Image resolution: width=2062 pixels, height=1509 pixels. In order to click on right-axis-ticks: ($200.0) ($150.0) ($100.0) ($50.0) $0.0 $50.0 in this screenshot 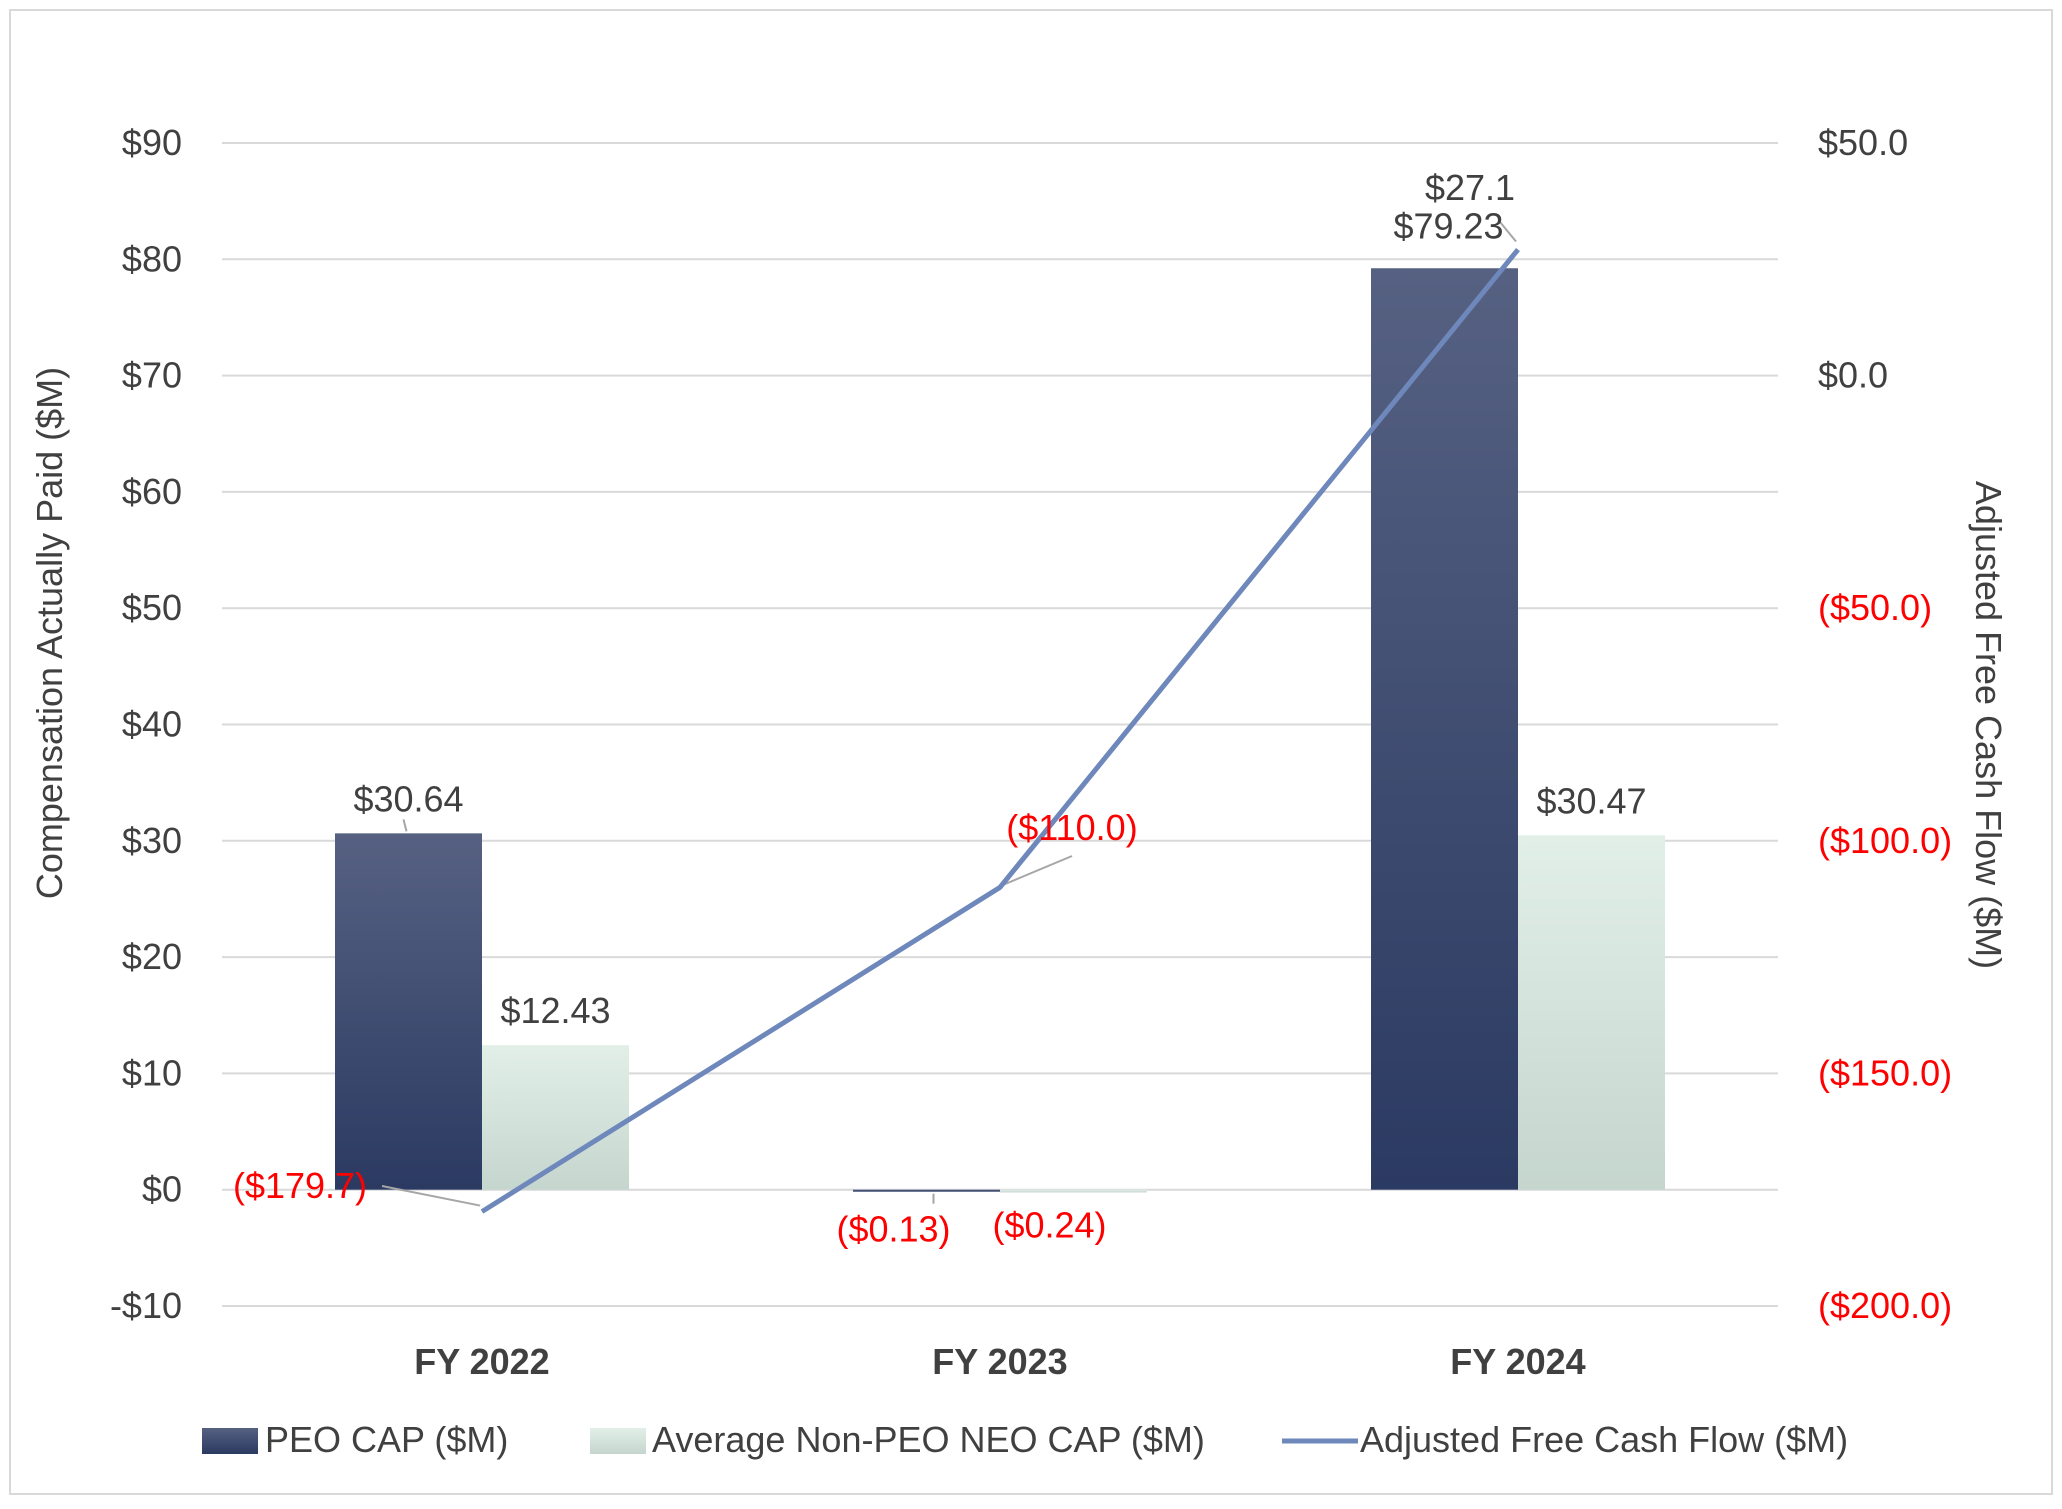, I will do `click(1885, 724)`.